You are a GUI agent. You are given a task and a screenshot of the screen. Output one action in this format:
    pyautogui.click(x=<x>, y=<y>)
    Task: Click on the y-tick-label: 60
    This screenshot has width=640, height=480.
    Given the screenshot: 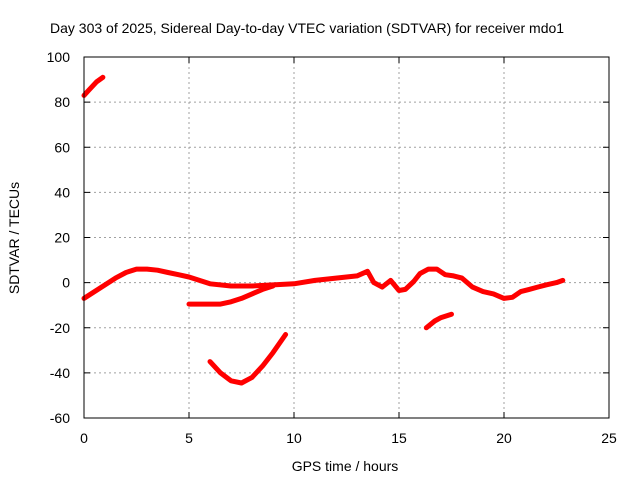 What is the action you would take?
    pyautogui.click(x=62, y=147)
    